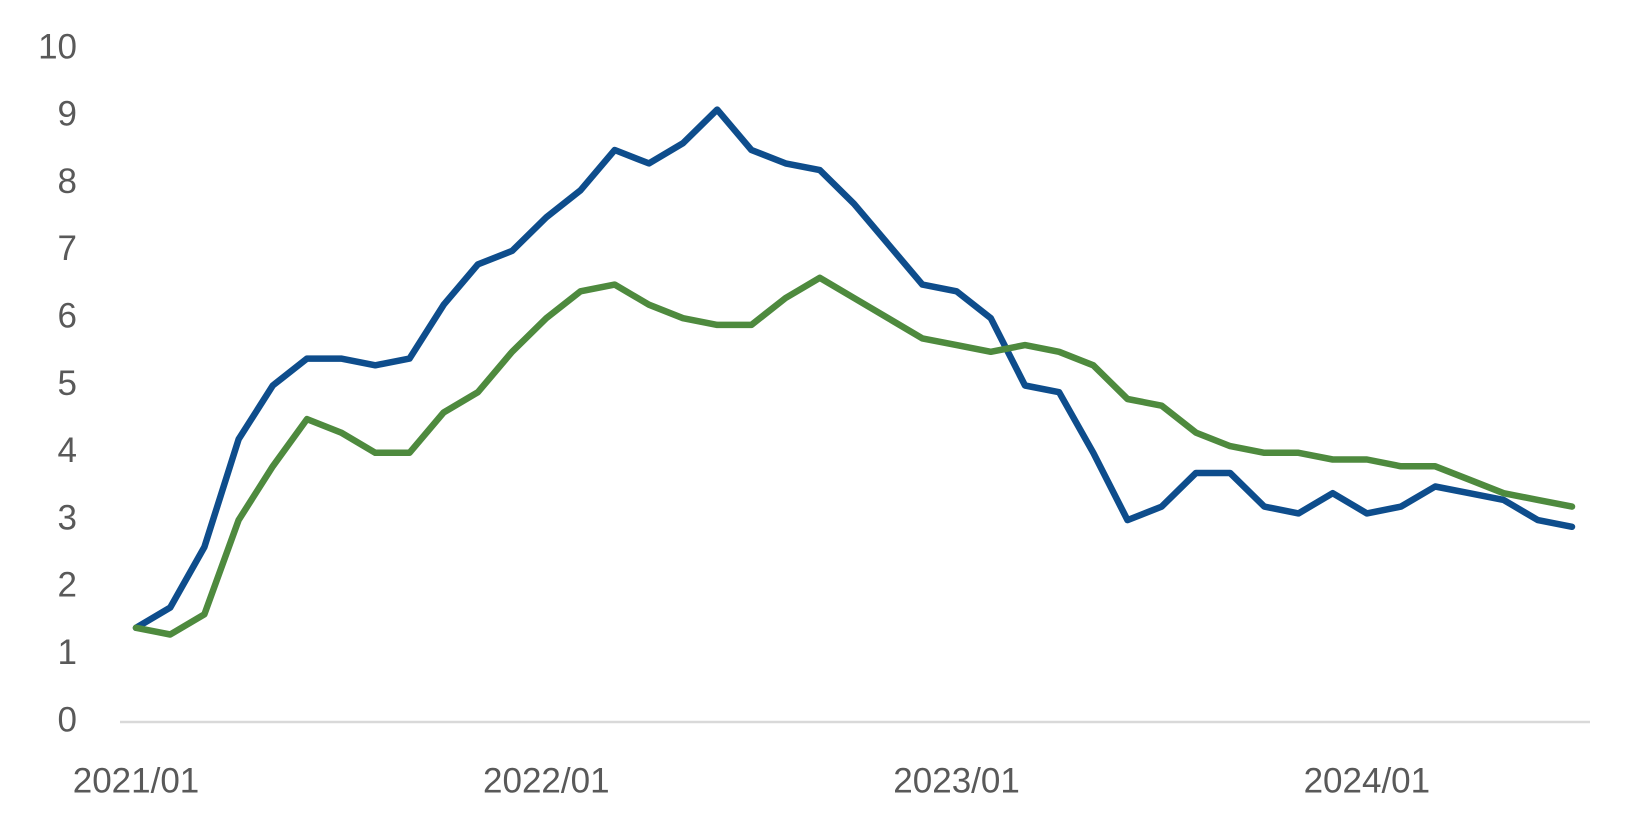 The image size is (1630, 835). Describe the element at coordinates (67, 719) in the screenshot. I see `y-tick-label: 0` at that location.